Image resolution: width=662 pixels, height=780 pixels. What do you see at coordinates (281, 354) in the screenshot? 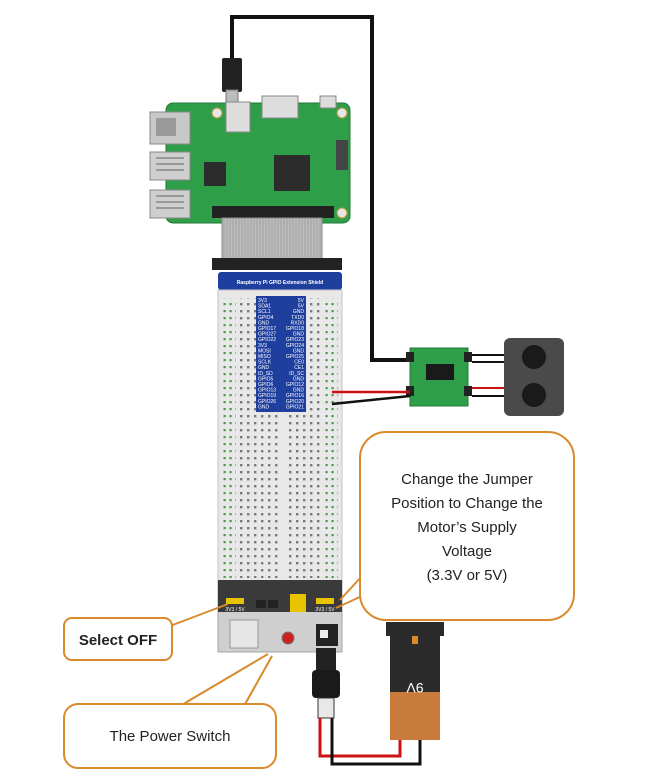
I see `shield-pin-block` at bounding box center [281, 354].